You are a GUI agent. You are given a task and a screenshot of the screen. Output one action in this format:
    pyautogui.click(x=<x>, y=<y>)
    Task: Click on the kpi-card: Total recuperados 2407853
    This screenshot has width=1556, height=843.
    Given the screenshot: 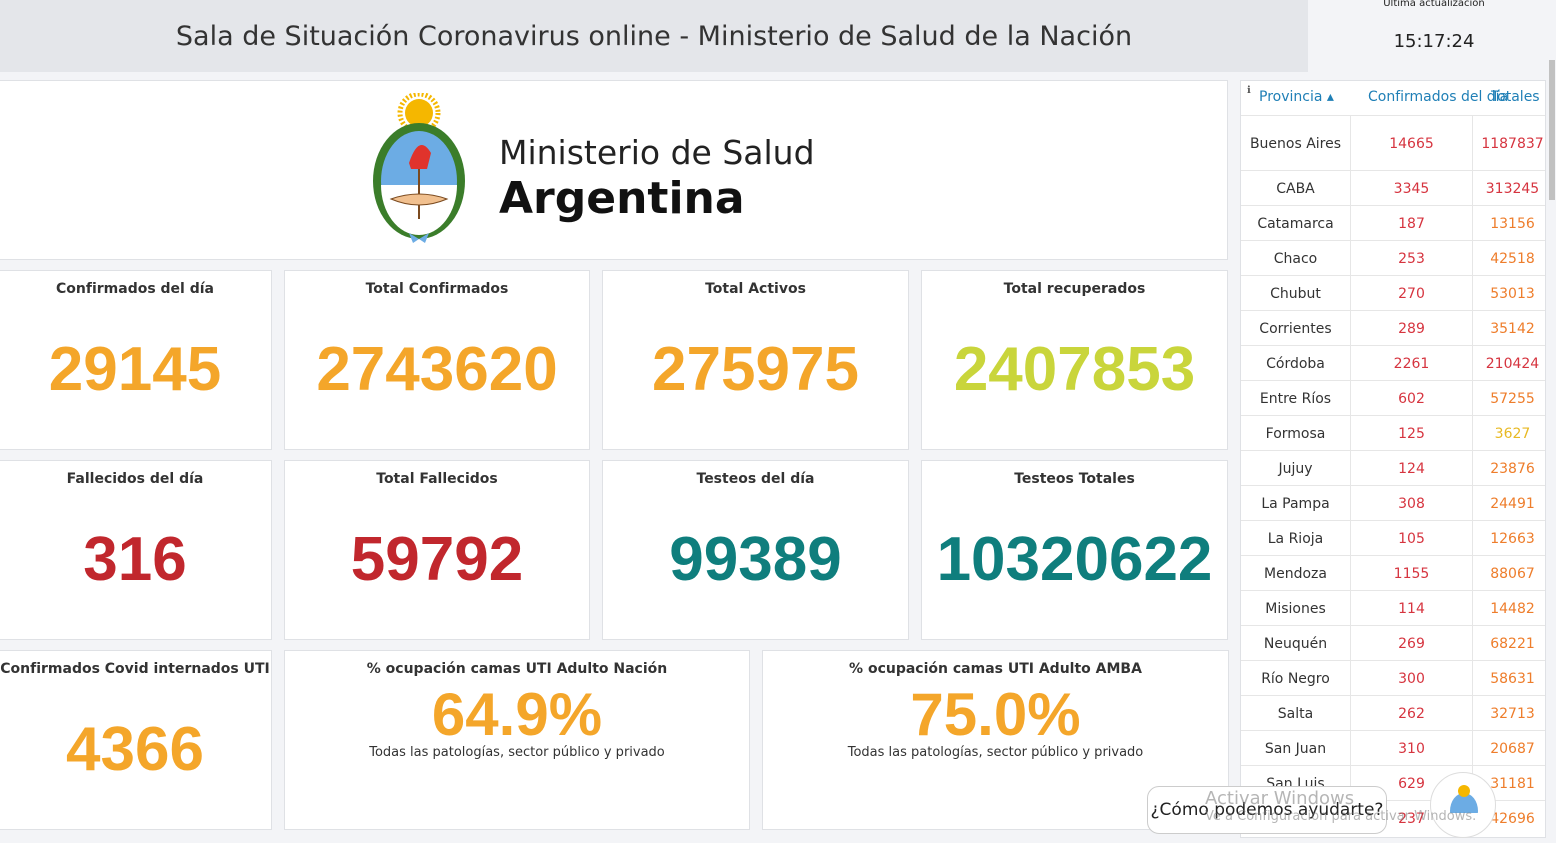 What is the action you would take?
    pyautogui.click(x=1074, y=360)
    